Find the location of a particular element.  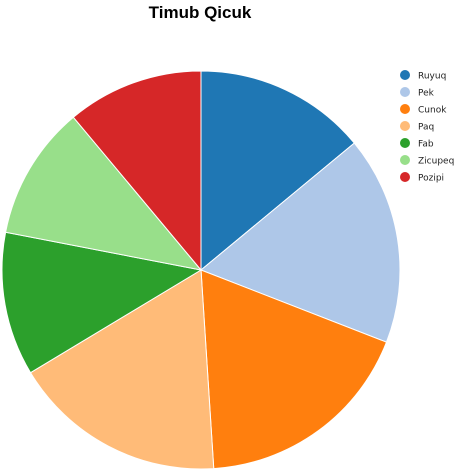

legend-label-ruyuq: Ruyuq is located at coordinates (432, 77).